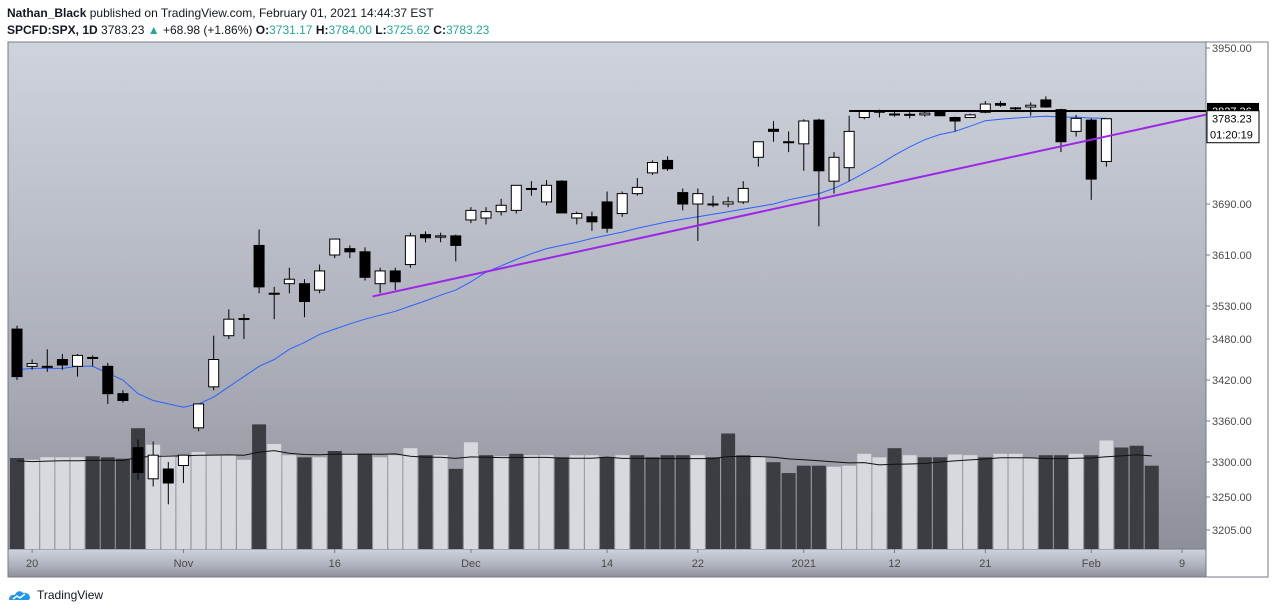 This screenshot has height=615, width=1274. I want to click on price-tick-label: 3420.00, so click(1232, 381).